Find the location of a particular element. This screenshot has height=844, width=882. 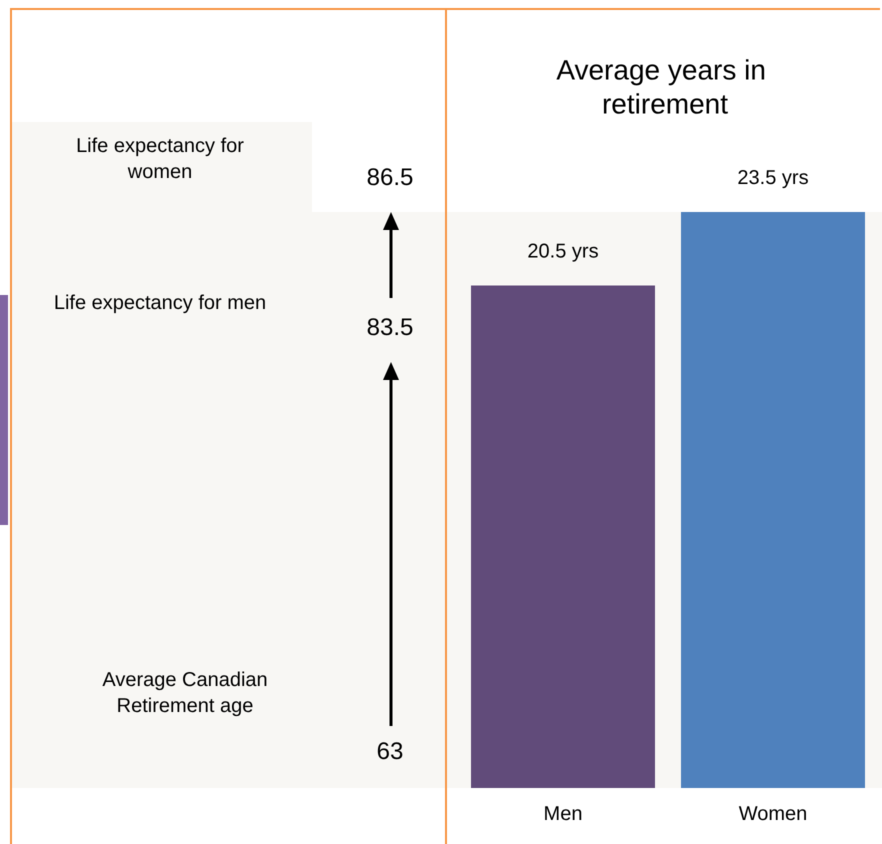

text: Average Canadian Retirement age is located at coordinates (185, 693).